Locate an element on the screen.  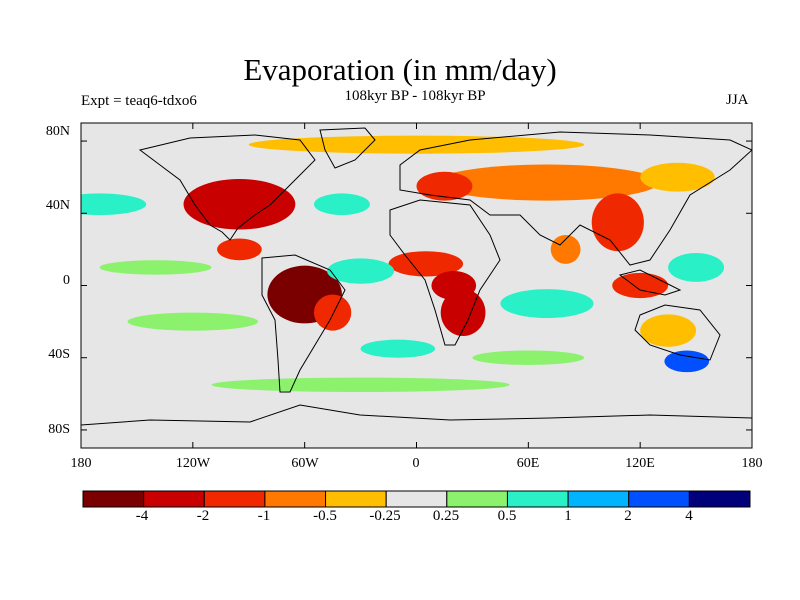
x-tick-0: 0 is located at coordinates (416, 463).